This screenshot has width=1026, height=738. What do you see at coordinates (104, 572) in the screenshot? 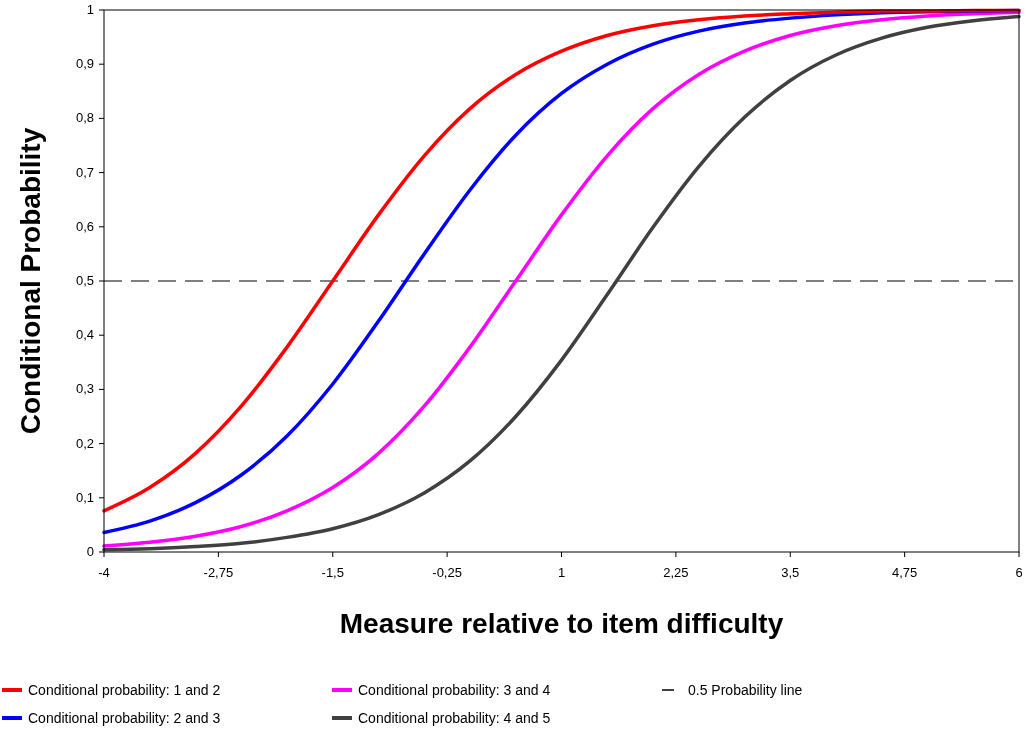
I see `x-tick-label: -4` at bounding box center [104, 572].